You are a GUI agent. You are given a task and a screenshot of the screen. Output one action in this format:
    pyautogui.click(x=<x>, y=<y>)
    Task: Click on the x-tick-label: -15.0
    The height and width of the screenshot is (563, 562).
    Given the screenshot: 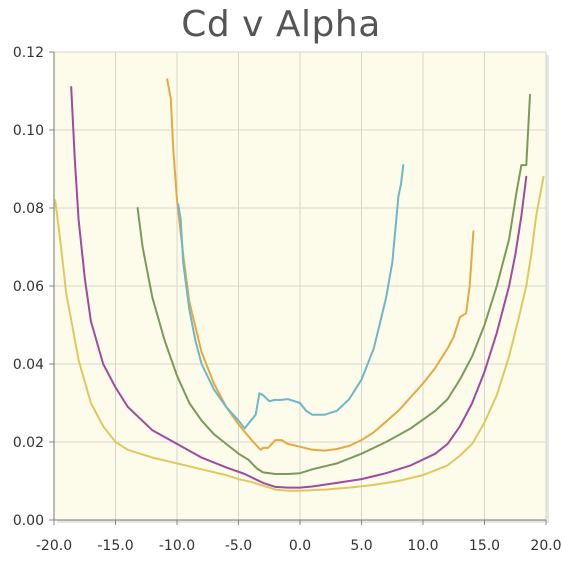 What is the action you would take?
    pyautogui.click(x=115, y=546)
    